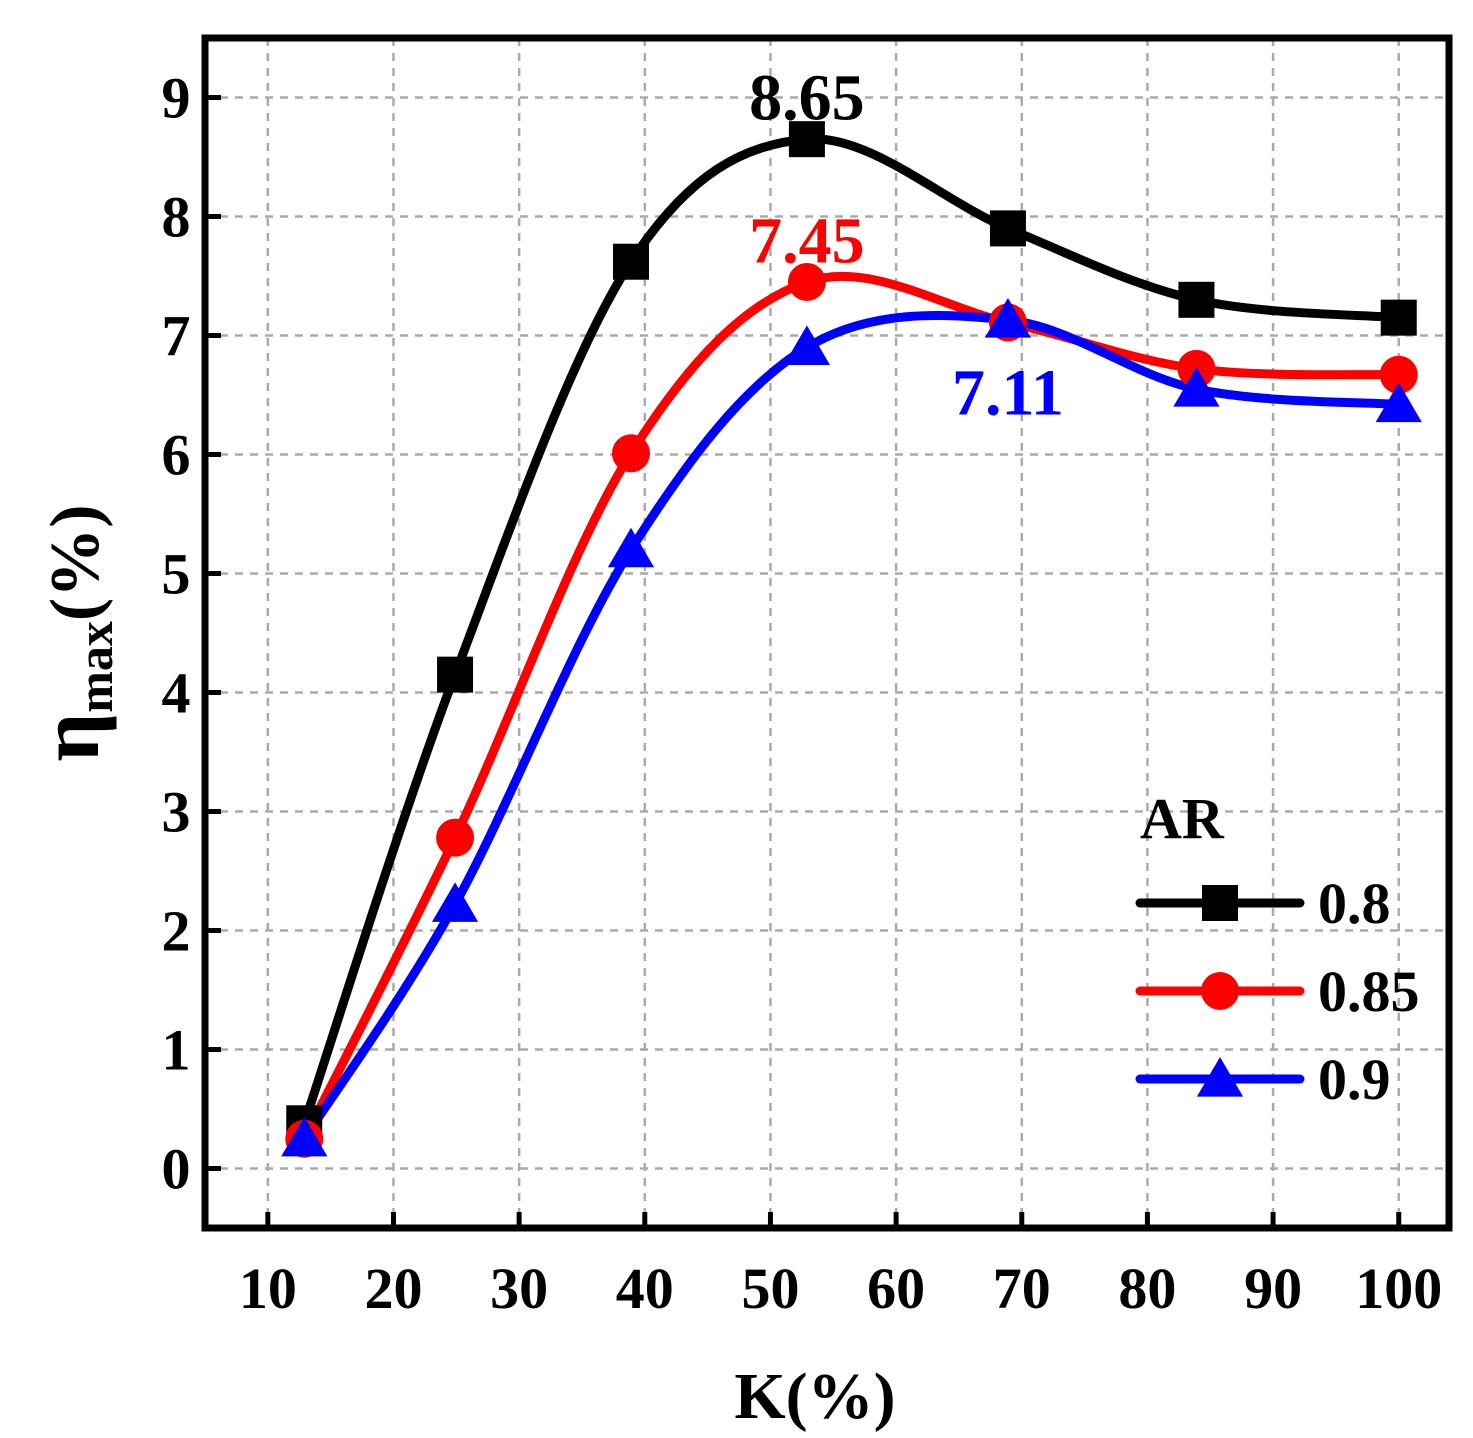 The image size is (1473, 1438). I want to click on peak-annotation: 8.65, so click(807, 98).